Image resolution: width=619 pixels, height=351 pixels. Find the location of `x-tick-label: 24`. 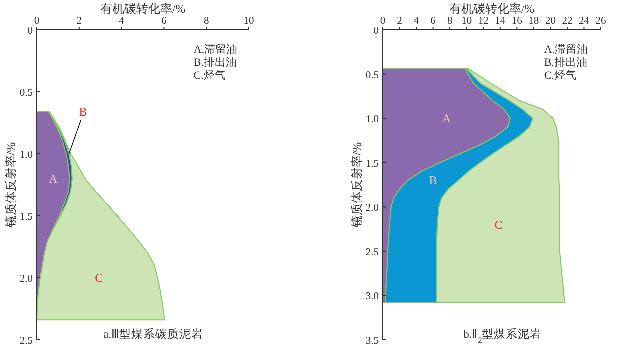

x-tick-label: 24 is located at coordinates (584, 21).